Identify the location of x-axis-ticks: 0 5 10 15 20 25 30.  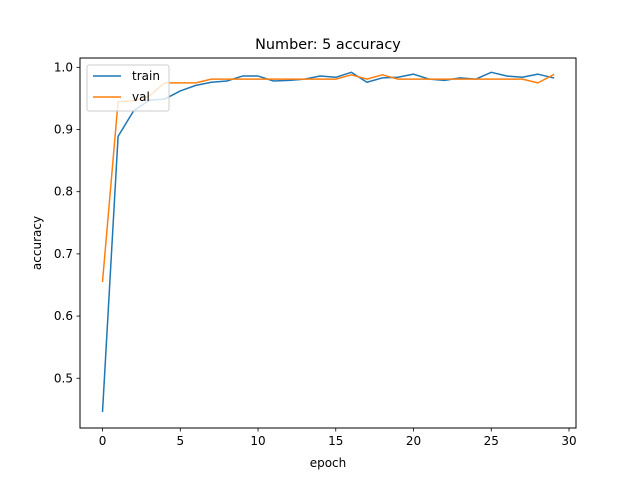
(338, 438).